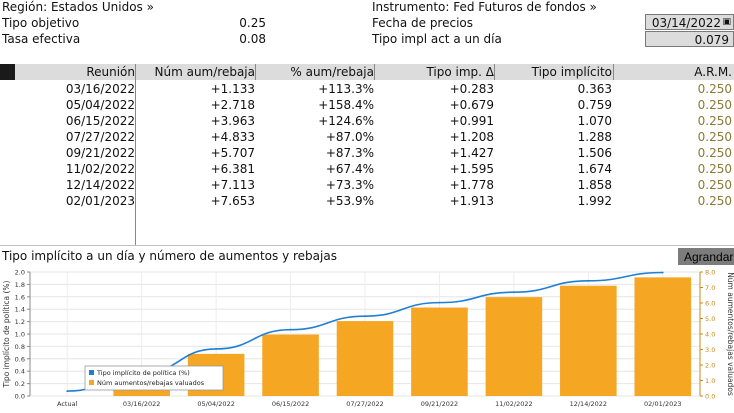  Describe the element at coordinates (471, 169) in the screenshot. I see `cell-delta: +1.595` at that location.